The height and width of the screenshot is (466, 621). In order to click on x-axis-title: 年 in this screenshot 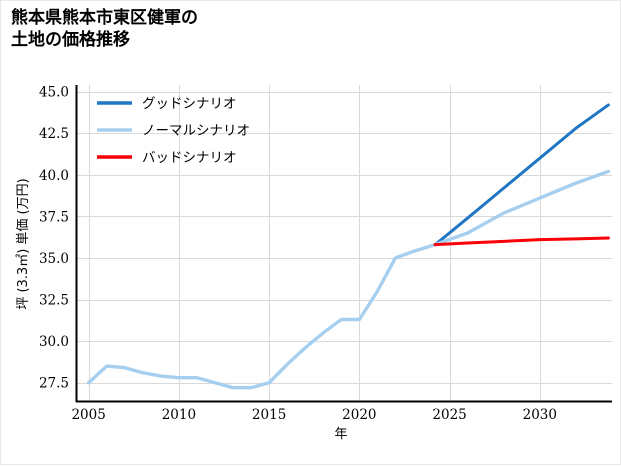, I will do `click(340, 434)`.